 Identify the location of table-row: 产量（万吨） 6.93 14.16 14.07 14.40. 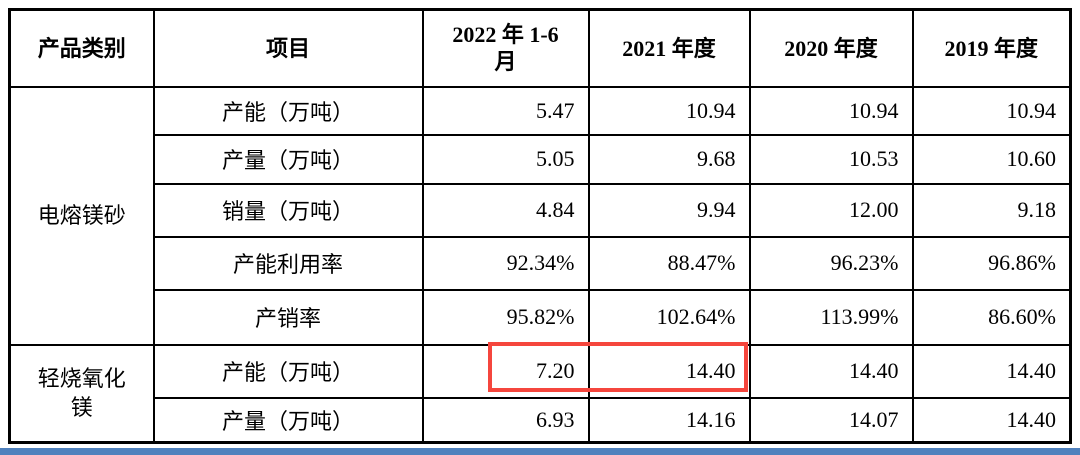
(541, 420).